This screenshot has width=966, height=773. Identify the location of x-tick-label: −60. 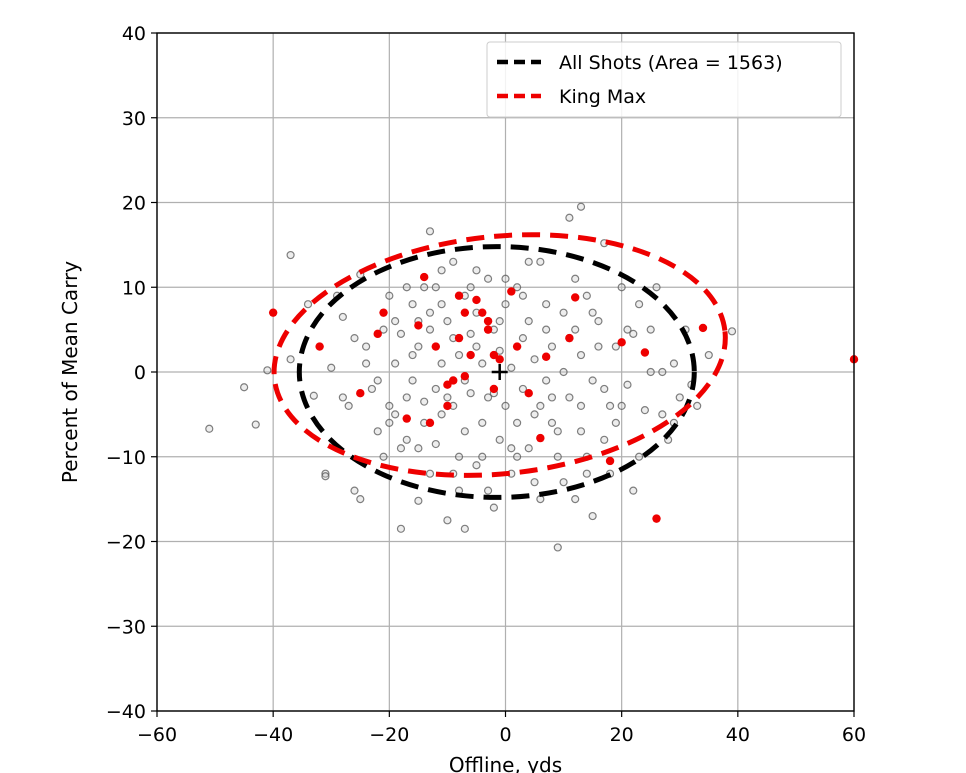
(157, 735).